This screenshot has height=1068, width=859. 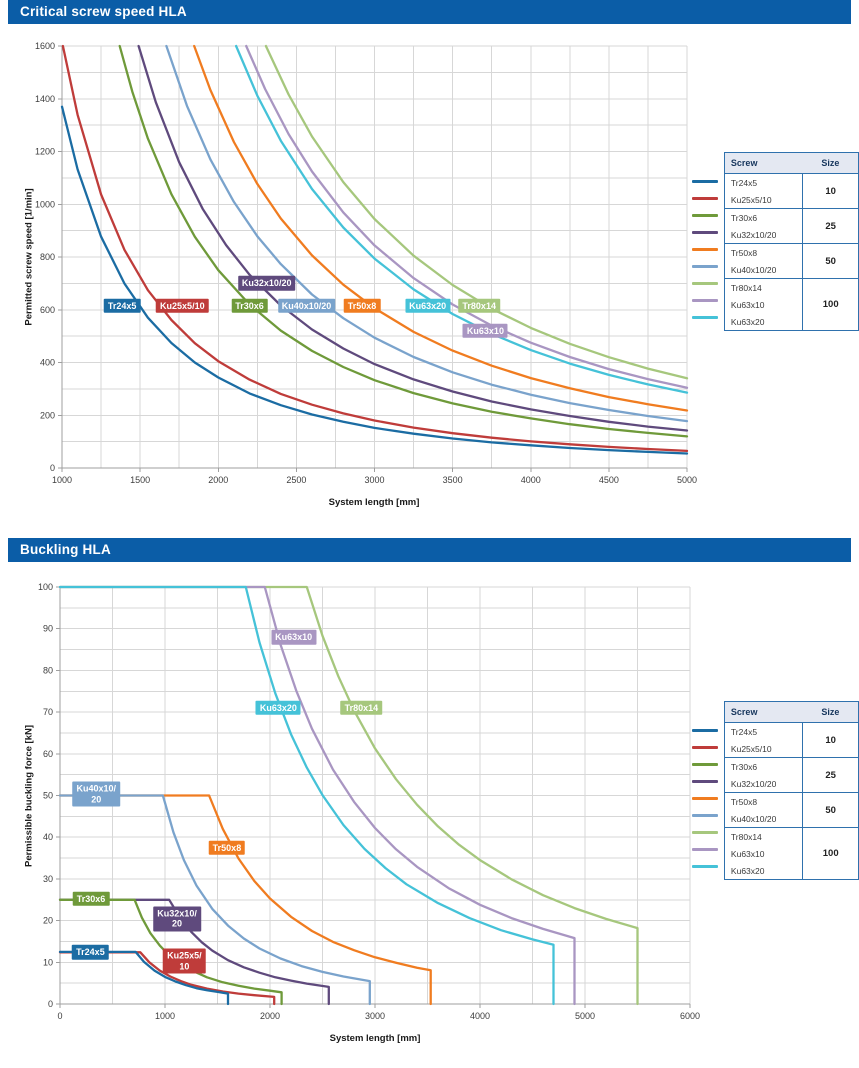 What do you see at coordinates (48, 921) in the screenshot?
I see `y-tick-label: 20` at bounding box center [48, 921].